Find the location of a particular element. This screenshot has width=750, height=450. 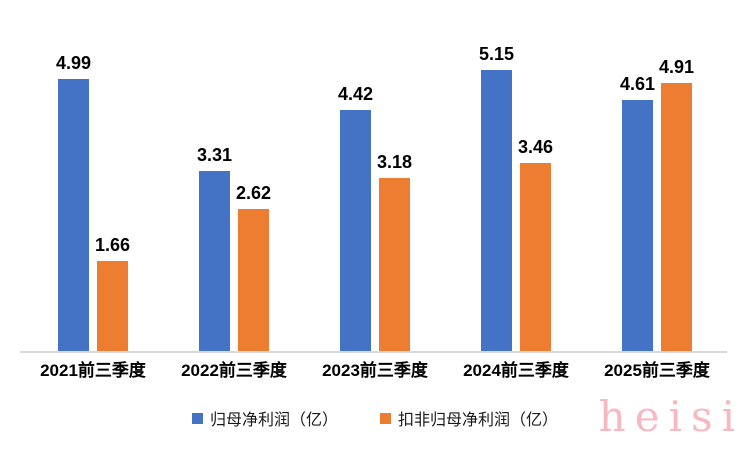

legend-label: 归母净利润（亿） is located at coordinates (273, 420).